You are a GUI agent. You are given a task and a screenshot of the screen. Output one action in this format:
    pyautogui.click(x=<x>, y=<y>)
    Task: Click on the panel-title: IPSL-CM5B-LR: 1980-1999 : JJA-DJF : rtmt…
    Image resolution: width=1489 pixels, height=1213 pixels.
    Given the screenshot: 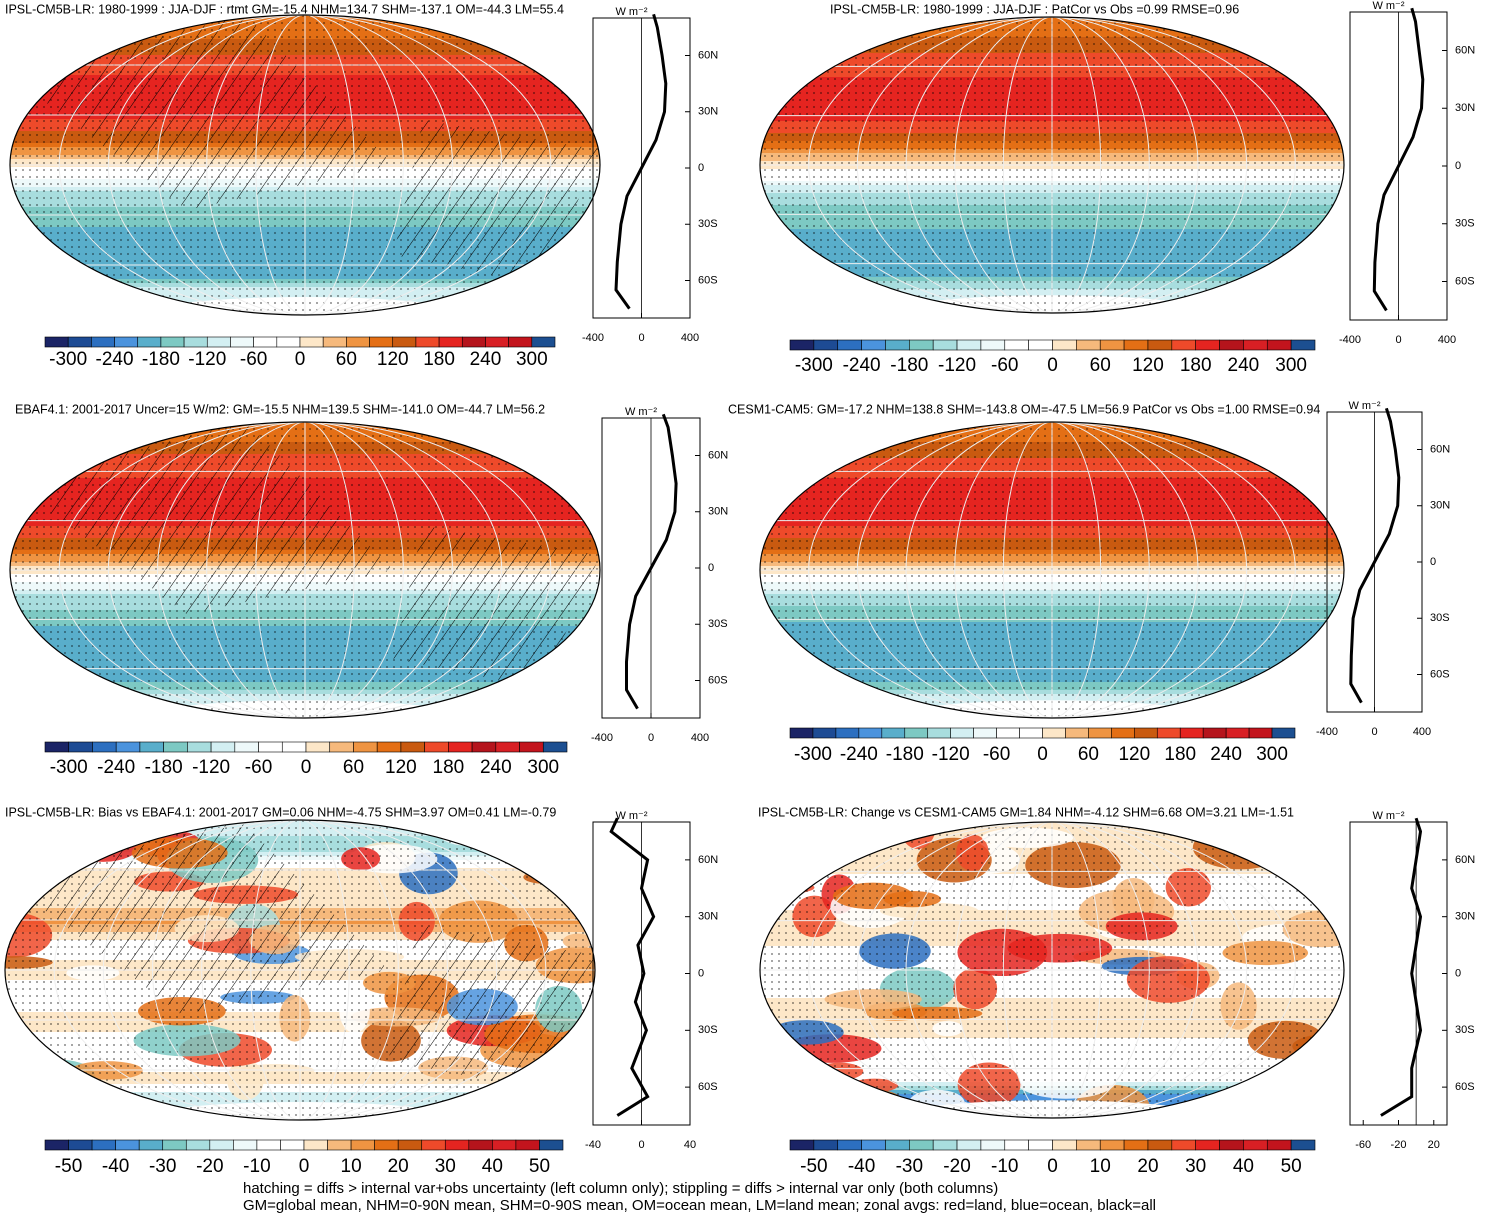 What is the action you would take?
    pyautogui.click(x=284, y=9)
    